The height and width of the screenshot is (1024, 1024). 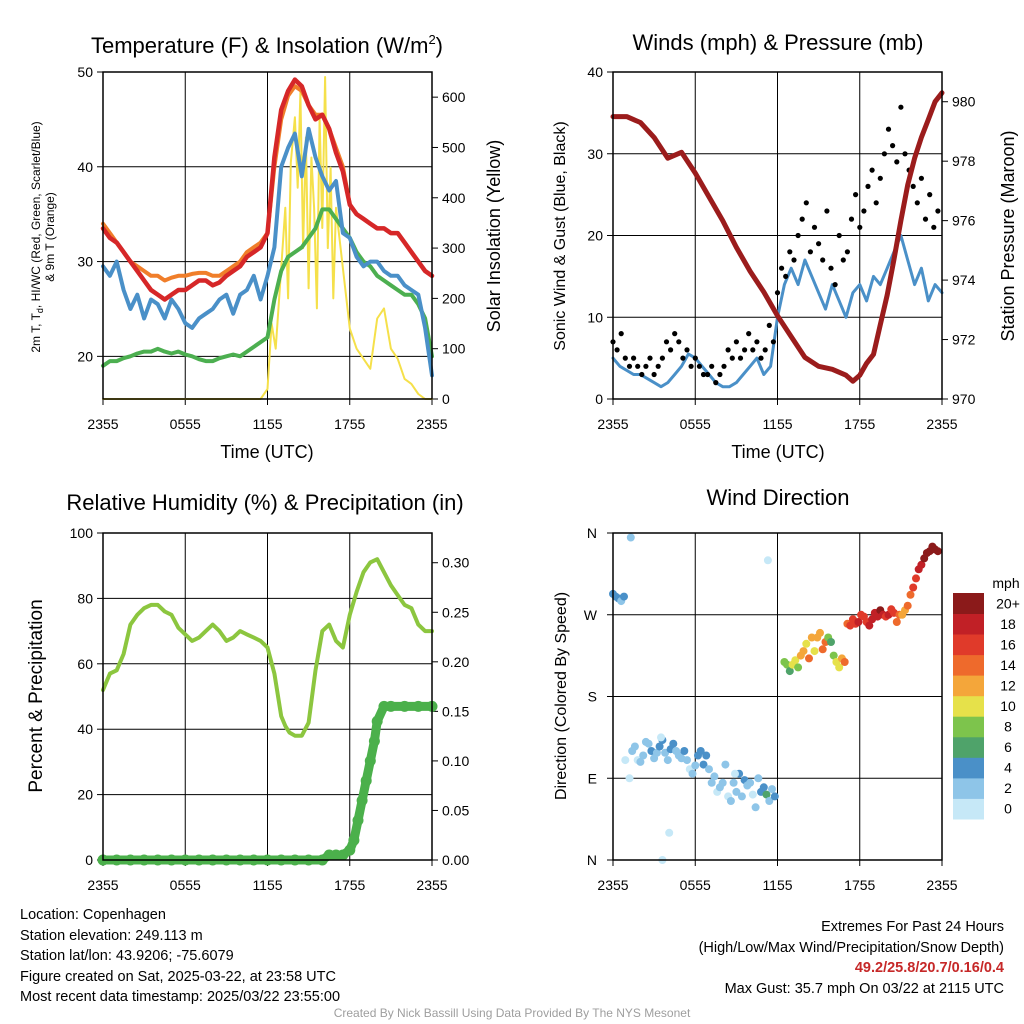 I want to click on y2-tick-label: 200, so click(x=454, y=298).